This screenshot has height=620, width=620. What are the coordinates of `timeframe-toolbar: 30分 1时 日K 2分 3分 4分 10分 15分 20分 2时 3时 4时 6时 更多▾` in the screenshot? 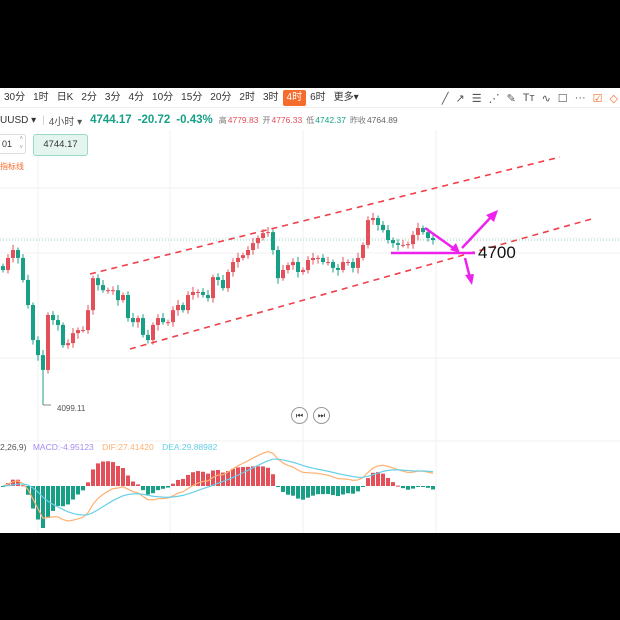 It's located at (310, 98).